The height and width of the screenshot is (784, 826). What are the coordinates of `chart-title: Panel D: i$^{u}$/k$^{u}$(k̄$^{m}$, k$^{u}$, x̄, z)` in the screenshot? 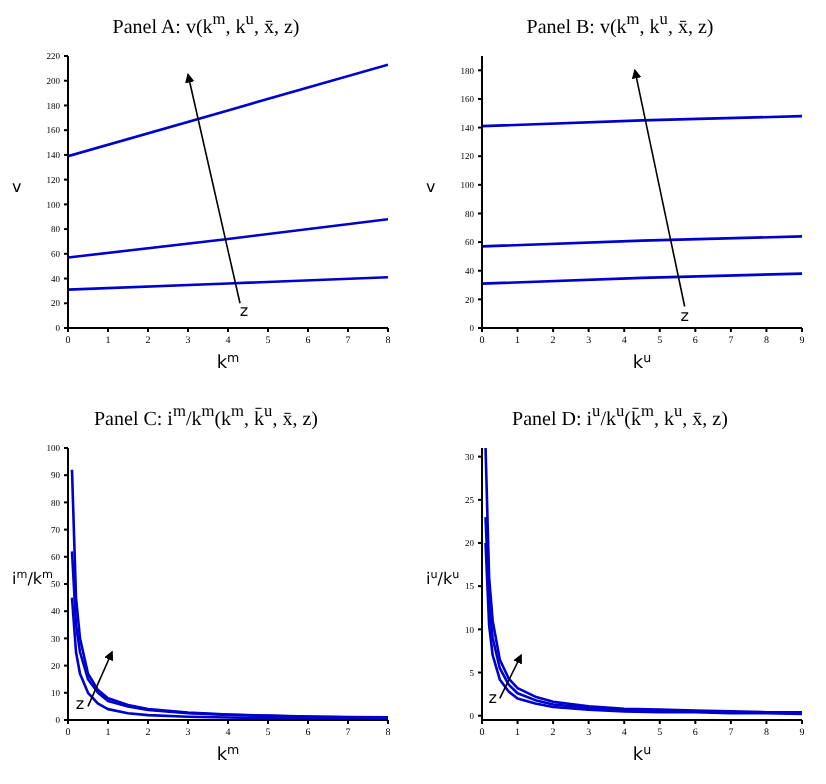 It's located at (620, 416).